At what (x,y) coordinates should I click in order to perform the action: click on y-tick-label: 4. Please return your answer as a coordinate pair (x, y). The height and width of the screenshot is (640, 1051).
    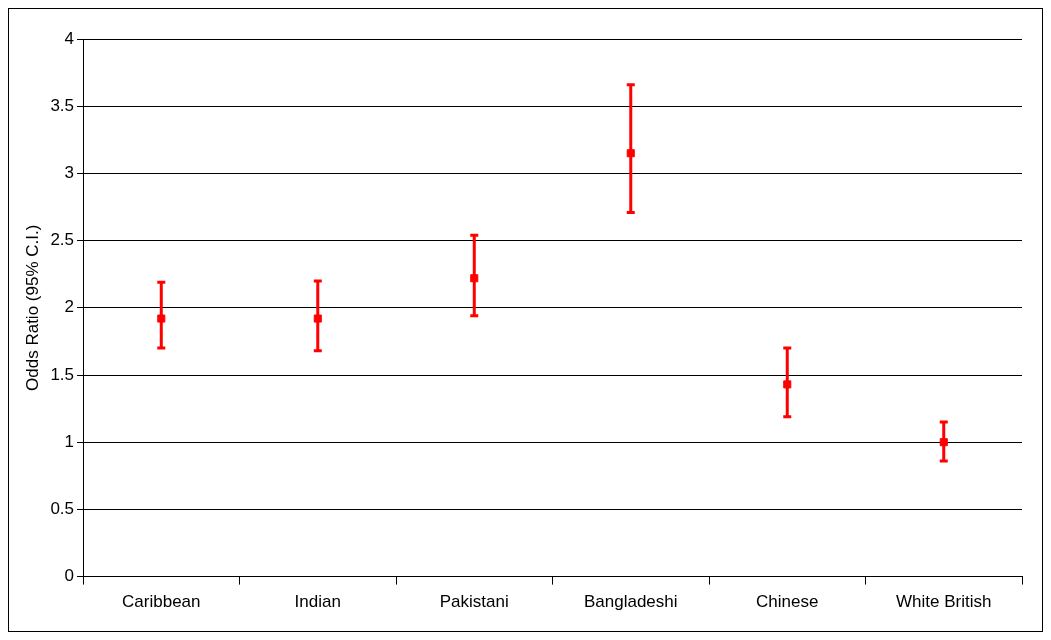
    Looking at the image, I should click on (69, 38).